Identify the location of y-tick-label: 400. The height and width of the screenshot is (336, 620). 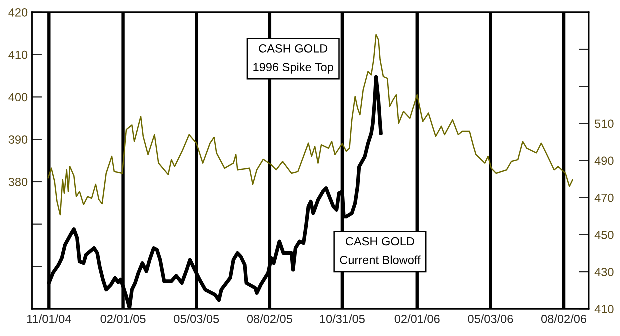
(18, 97).